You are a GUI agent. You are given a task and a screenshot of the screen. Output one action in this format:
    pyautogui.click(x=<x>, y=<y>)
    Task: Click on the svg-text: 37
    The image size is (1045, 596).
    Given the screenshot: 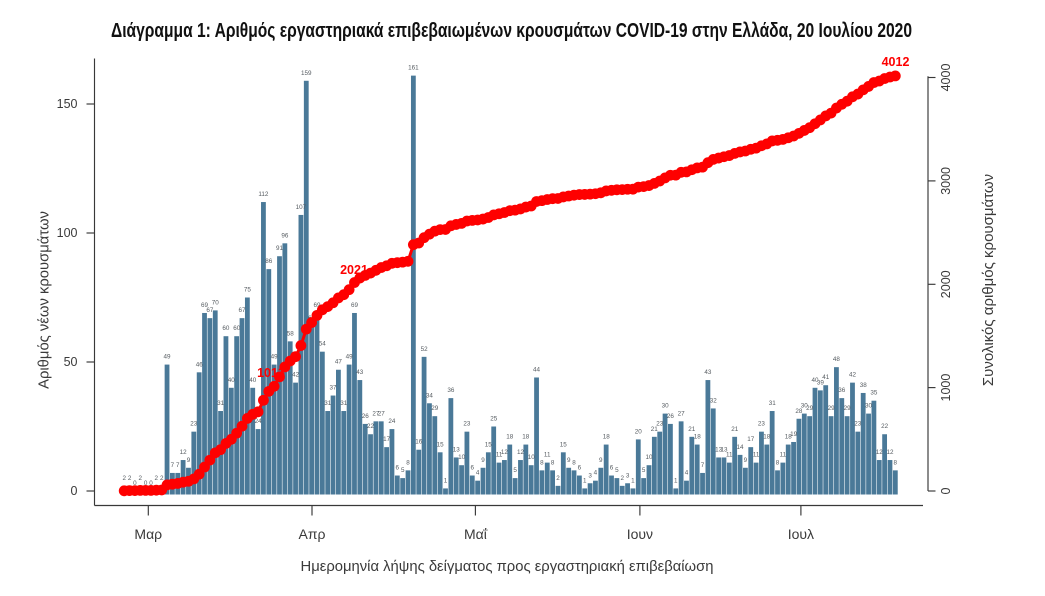 What is the action you would take?
    pyautogui.click(x=333, y=388)
    